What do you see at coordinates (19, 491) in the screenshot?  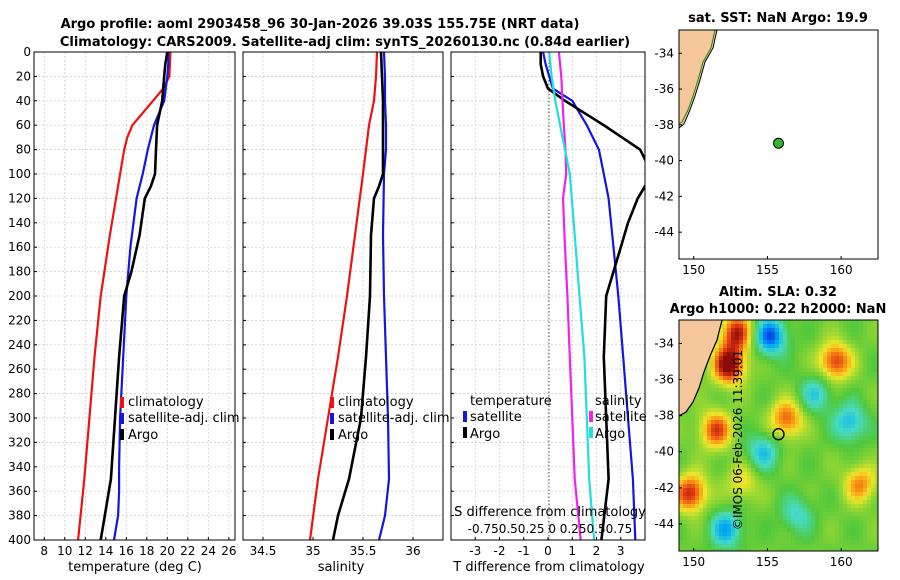 I see `depth-tick-label: 360` at bounding box center [19, 491].